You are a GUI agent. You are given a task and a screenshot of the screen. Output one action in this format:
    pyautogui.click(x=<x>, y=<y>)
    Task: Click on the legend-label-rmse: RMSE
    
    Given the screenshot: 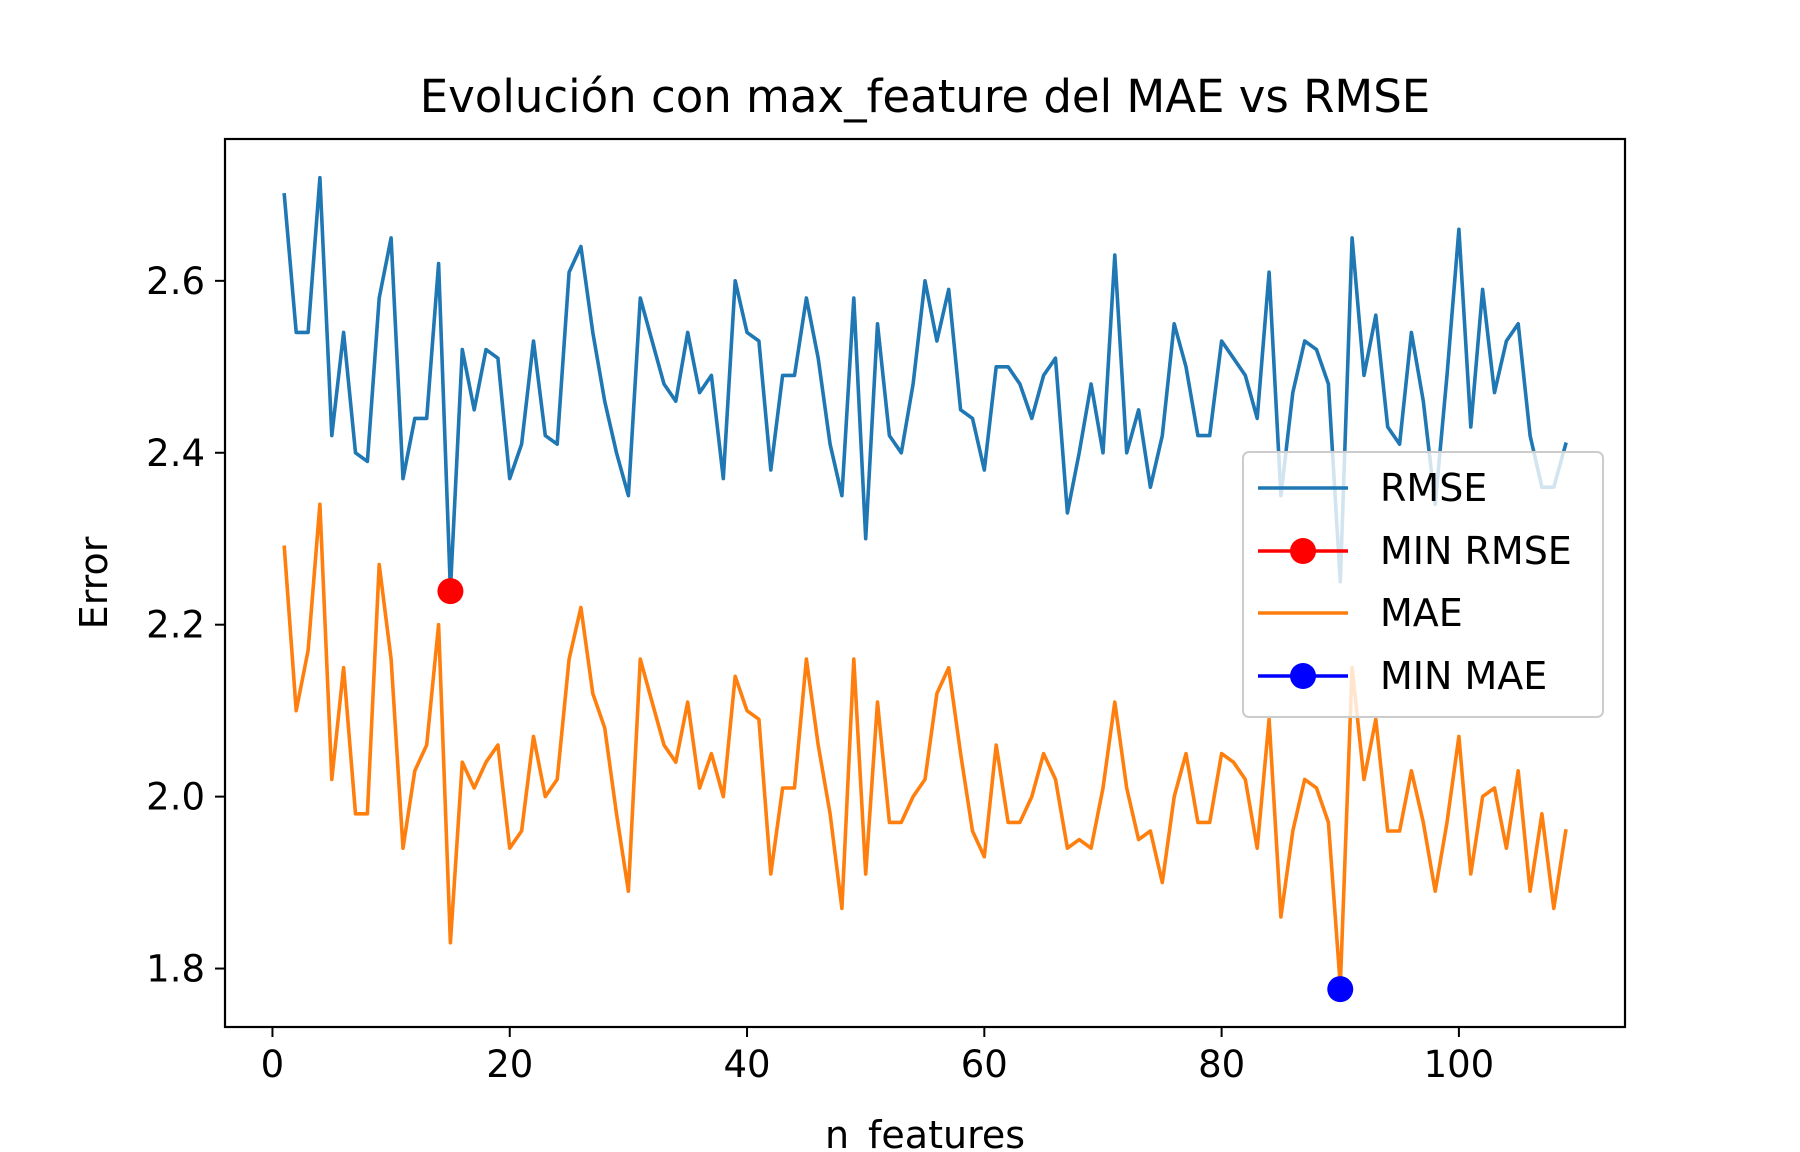 What is the action you would take?
    pyautogui.click(x=1433, y=488)
    